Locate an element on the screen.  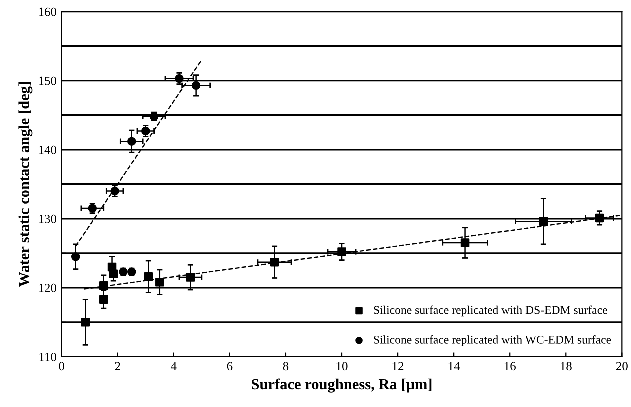
x-tick-label: 4 is located at coordinates (174, 366).